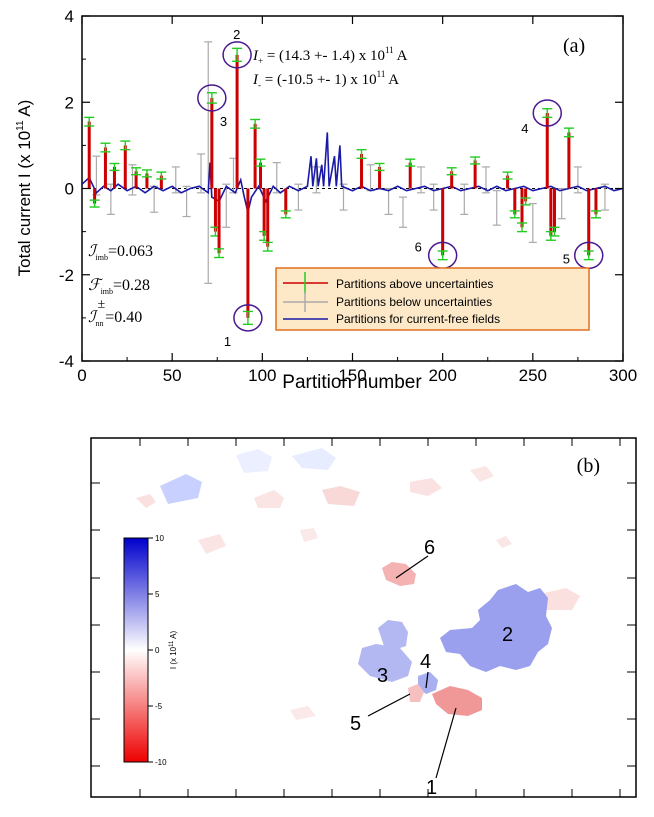 Image resolution: width=654 pixels, height=817 pixels. I want to click on colorbar-label: I (x 1011 A), so click(173, 650).